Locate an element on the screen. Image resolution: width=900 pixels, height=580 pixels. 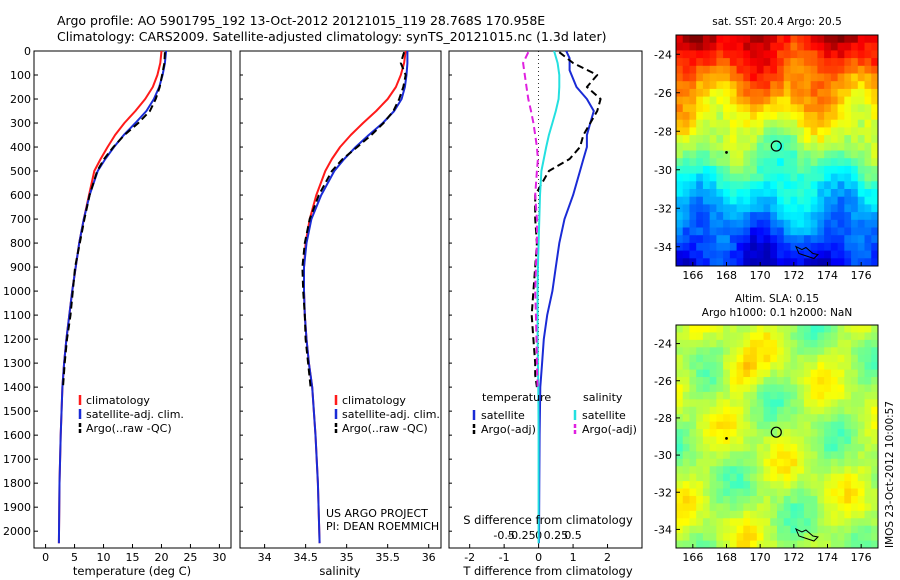
credit-line1: US ARGO PROJECT is located at coordinates (377, 513).